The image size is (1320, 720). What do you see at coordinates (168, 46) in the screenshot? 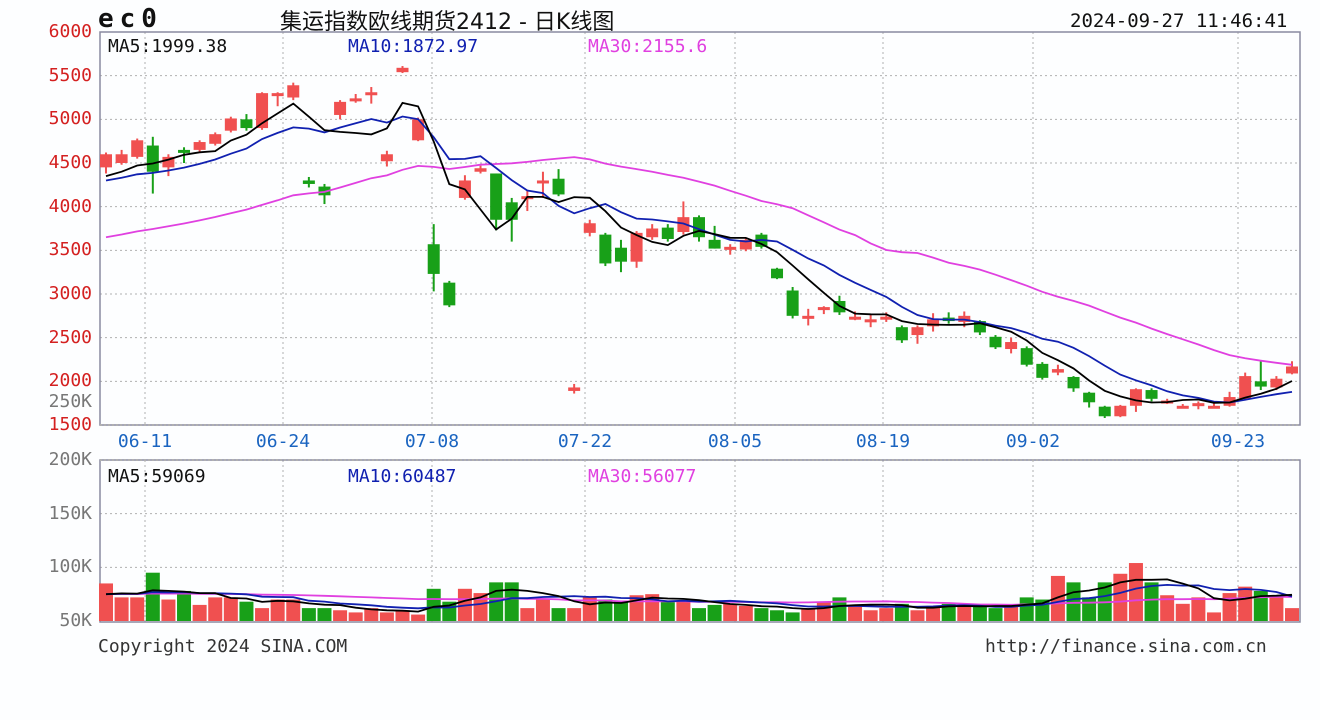
I see `price-ma5-label: MA5:1999.38` at bounding box center [168, 46].